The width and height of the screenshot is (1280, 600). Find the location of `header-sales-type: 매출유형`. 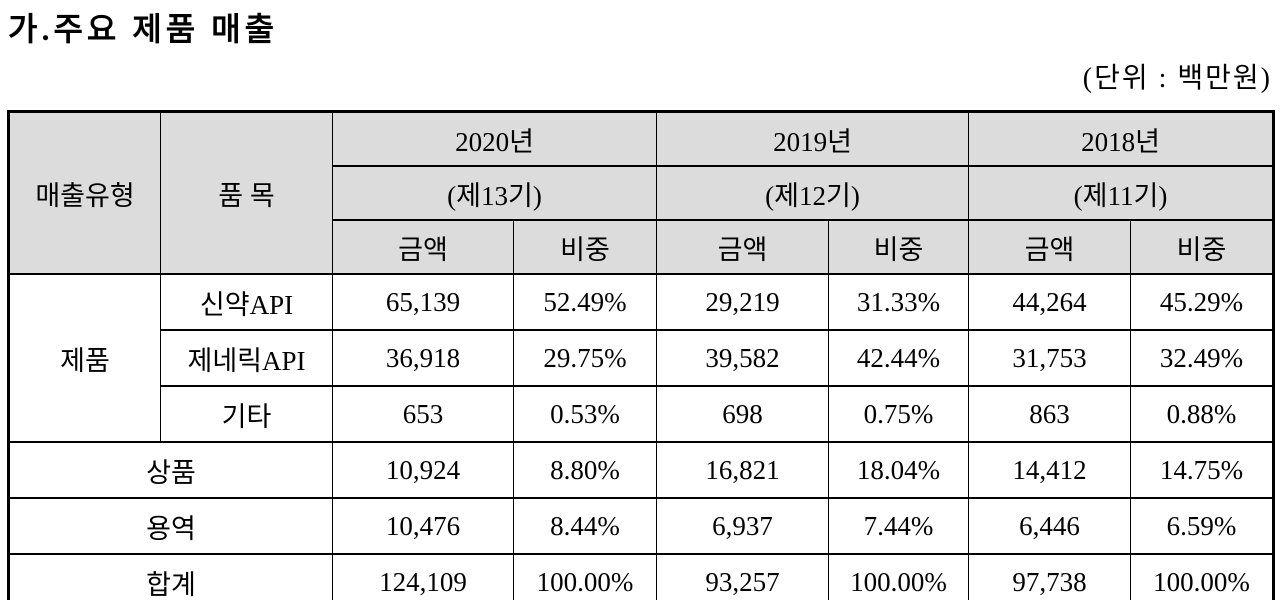

header-sales-type: 매출유형 is located at coordinates (84, 192).